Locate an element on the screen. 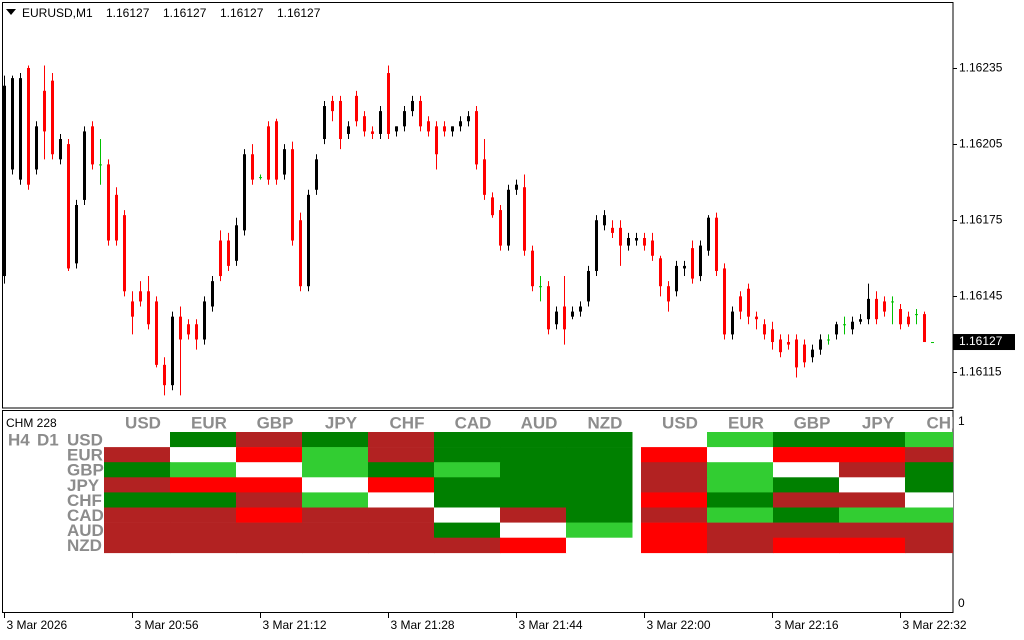  menu-triangle is located at coordinates (11, 12).